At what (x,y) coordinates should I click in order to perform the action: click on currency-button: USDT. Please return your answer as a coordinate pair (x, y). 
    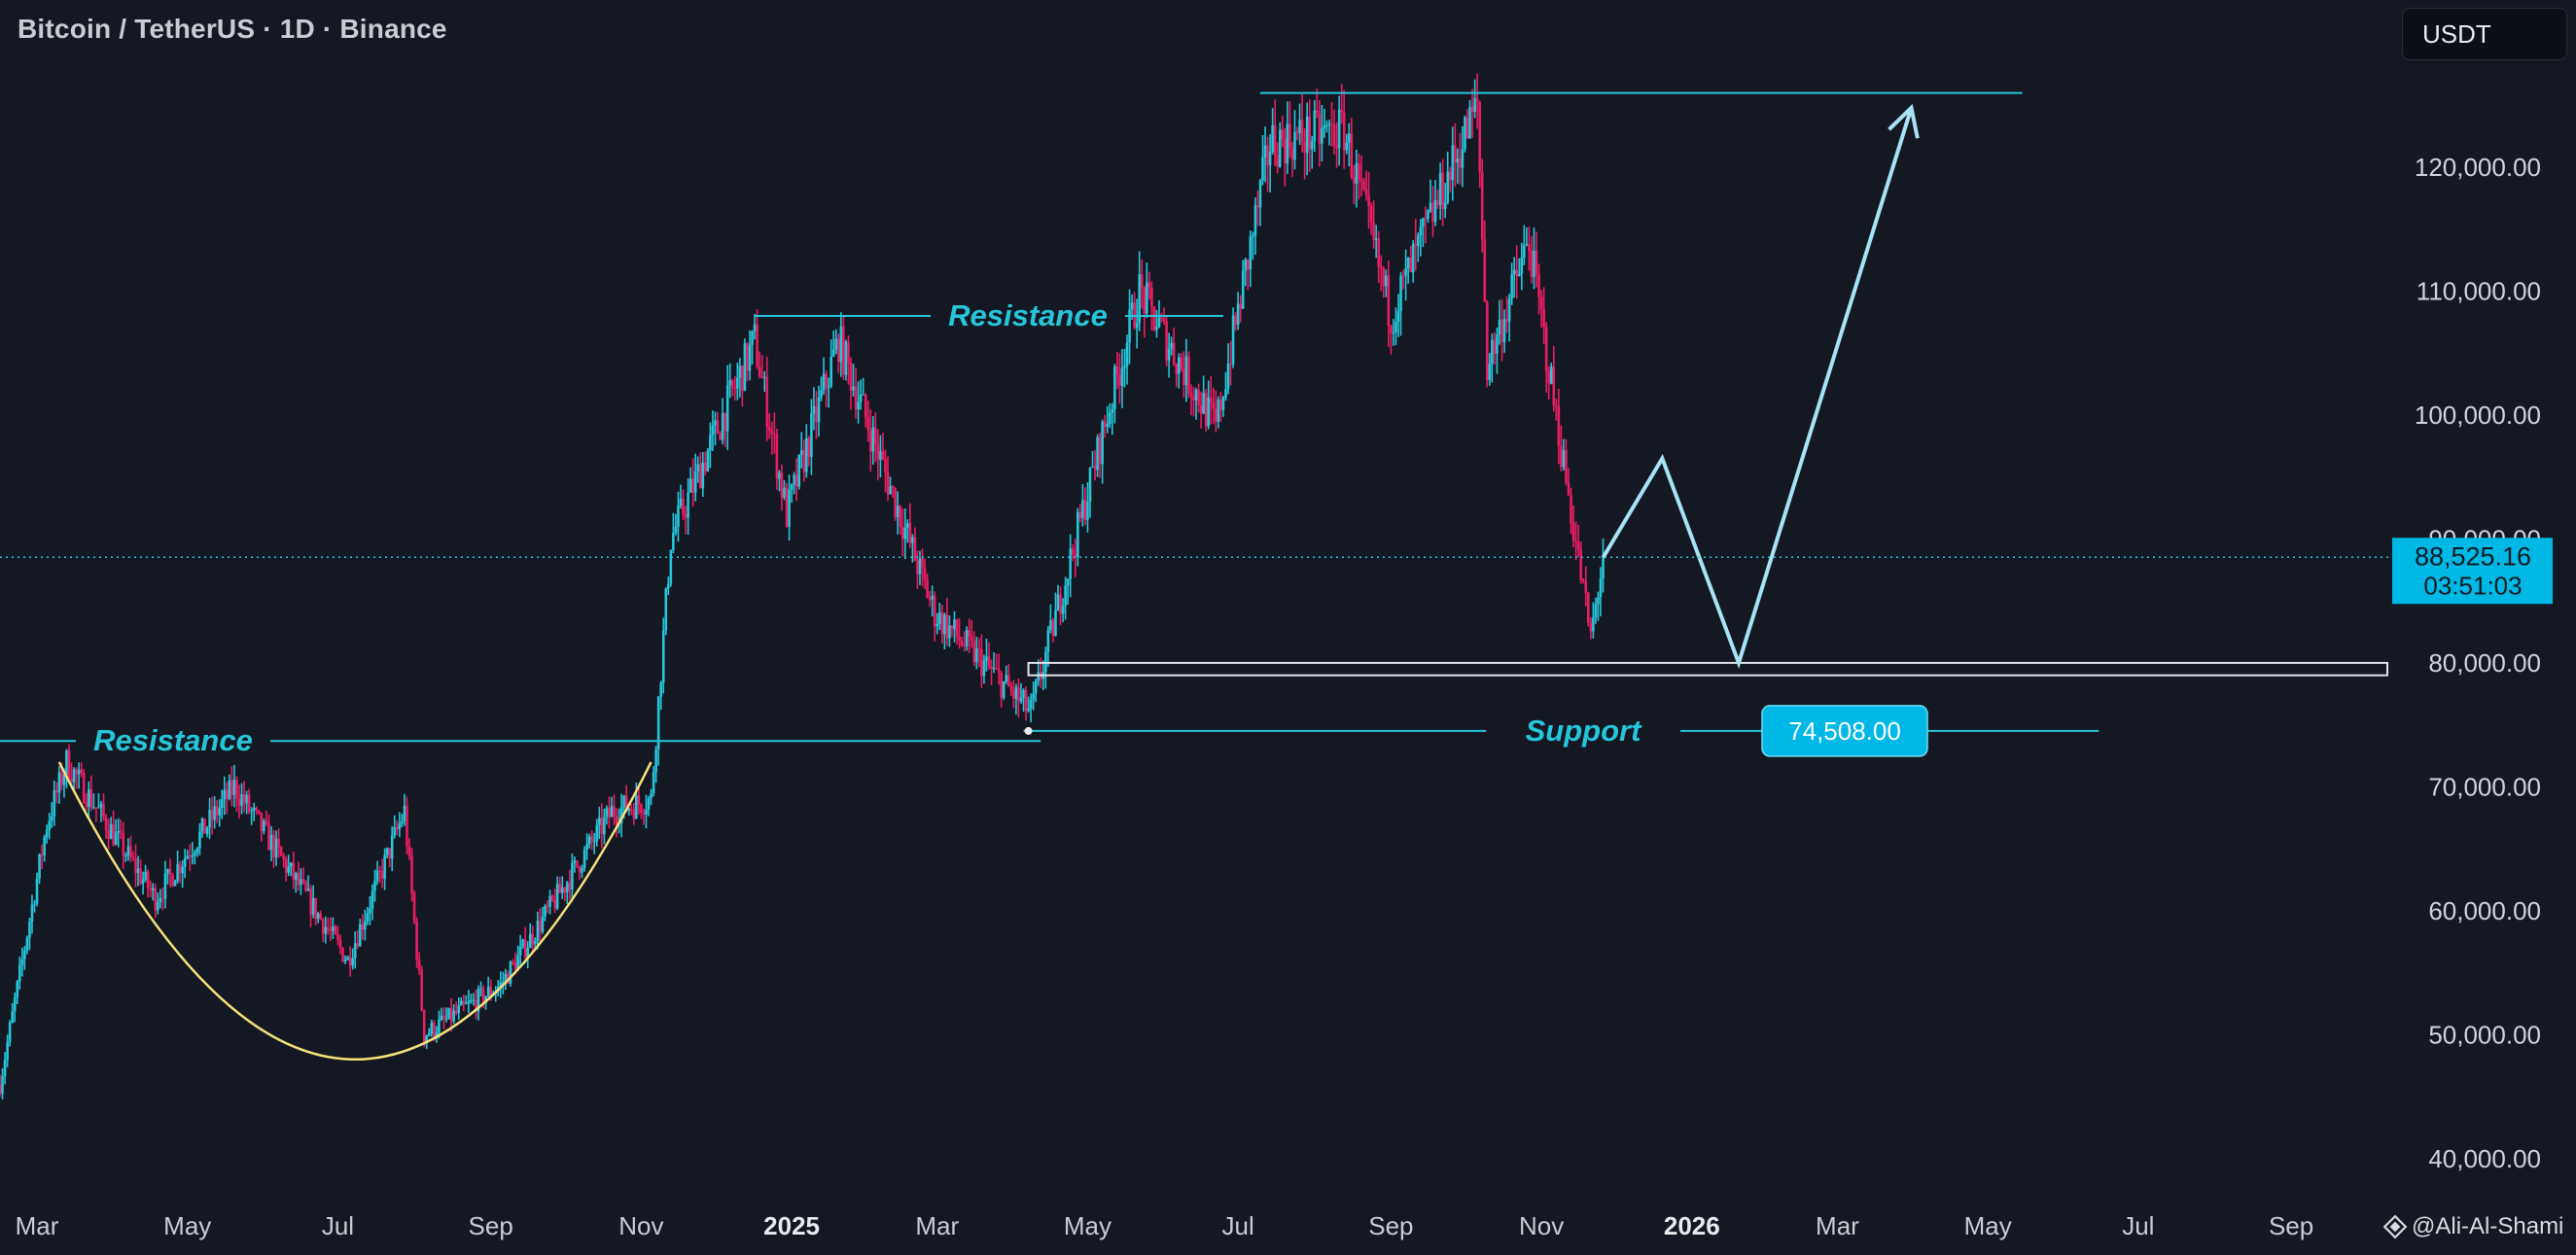
    Looking at the image, I should click on (2485, 34).